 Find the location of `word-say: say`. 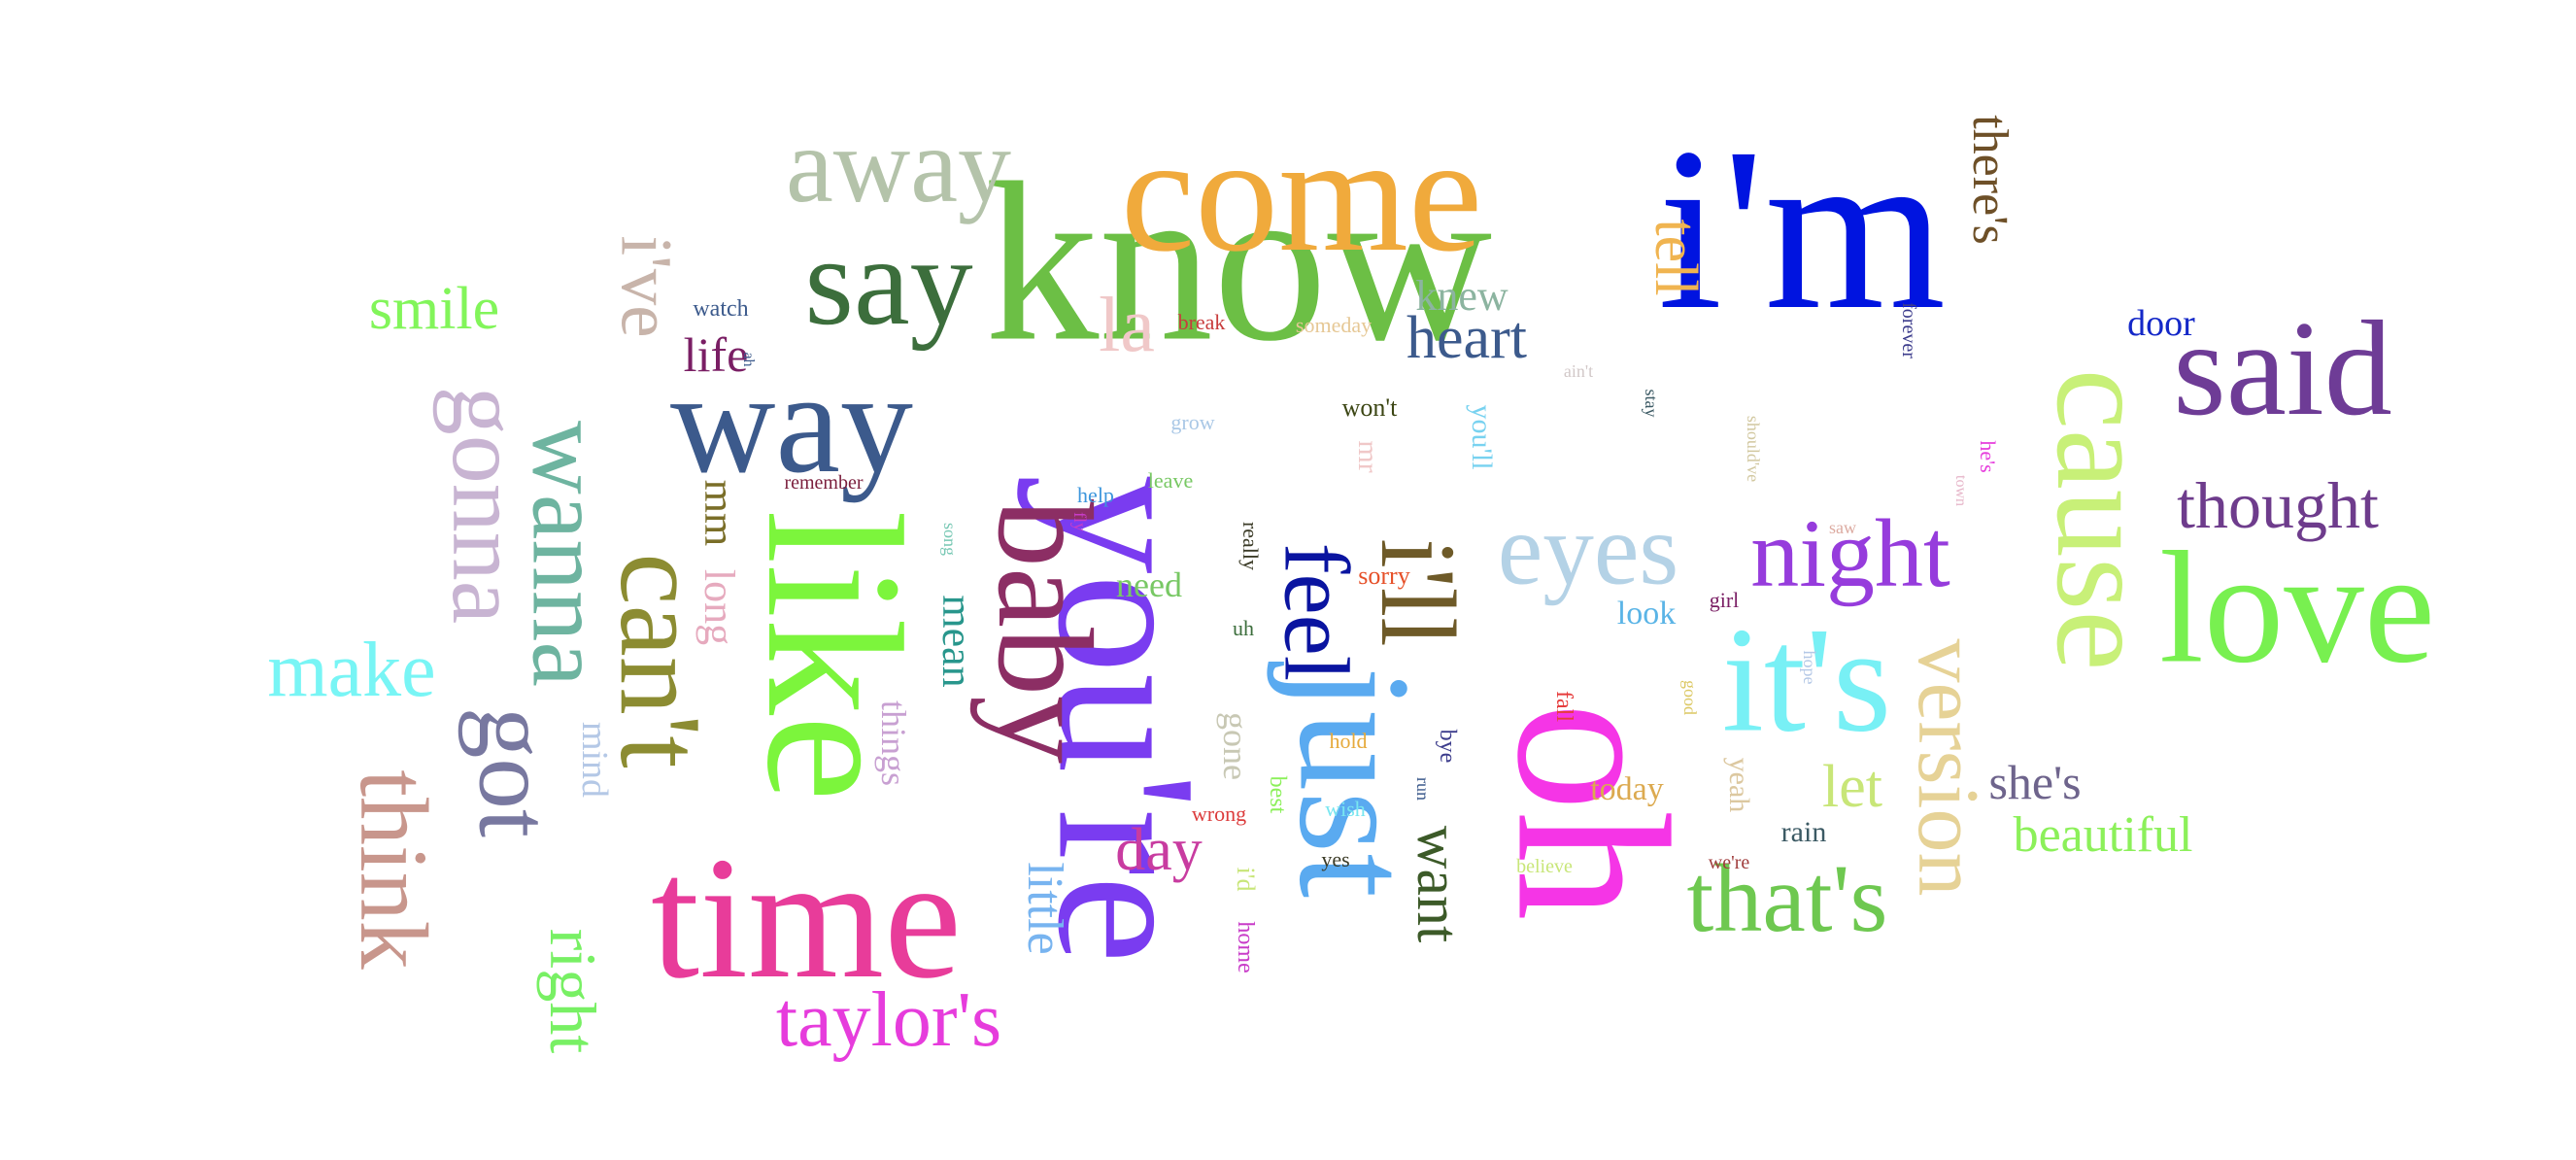

word-say: say is located at coordinates (888, 282).